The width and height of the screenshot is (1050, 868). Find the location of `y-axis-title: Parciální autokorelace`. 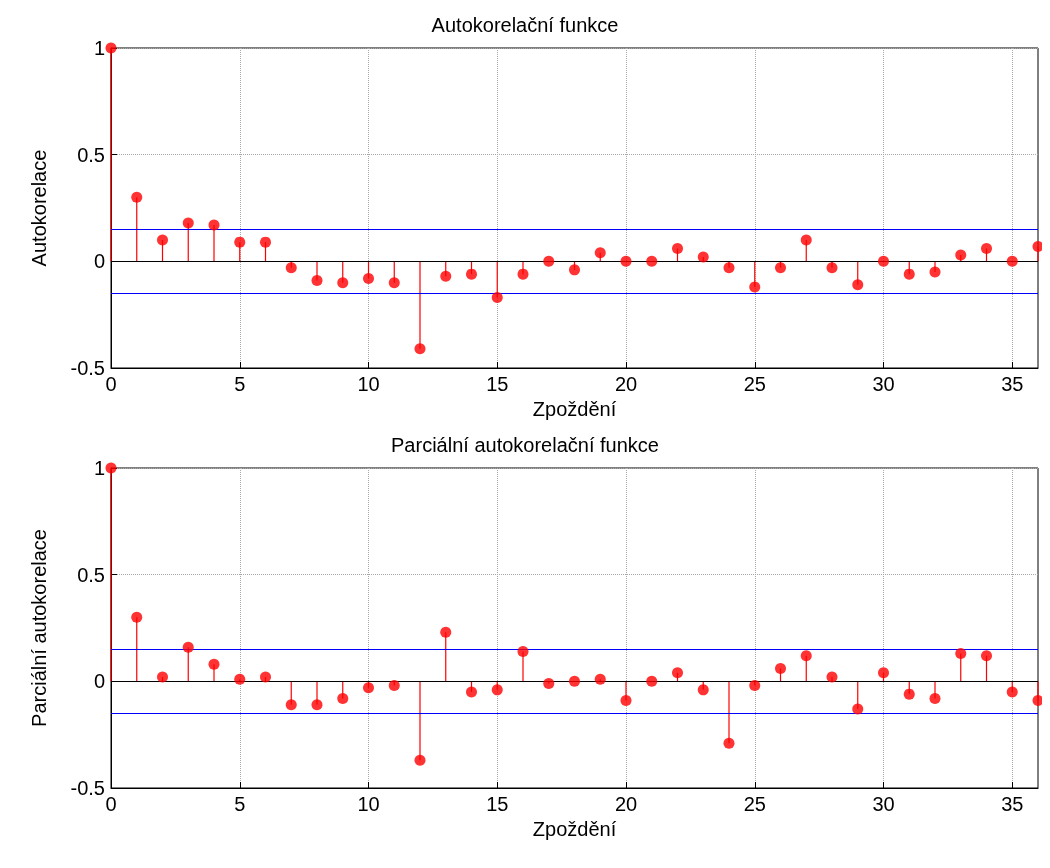

y-axis-title: Parciální autokorelace is located at coordinates (39, 628).